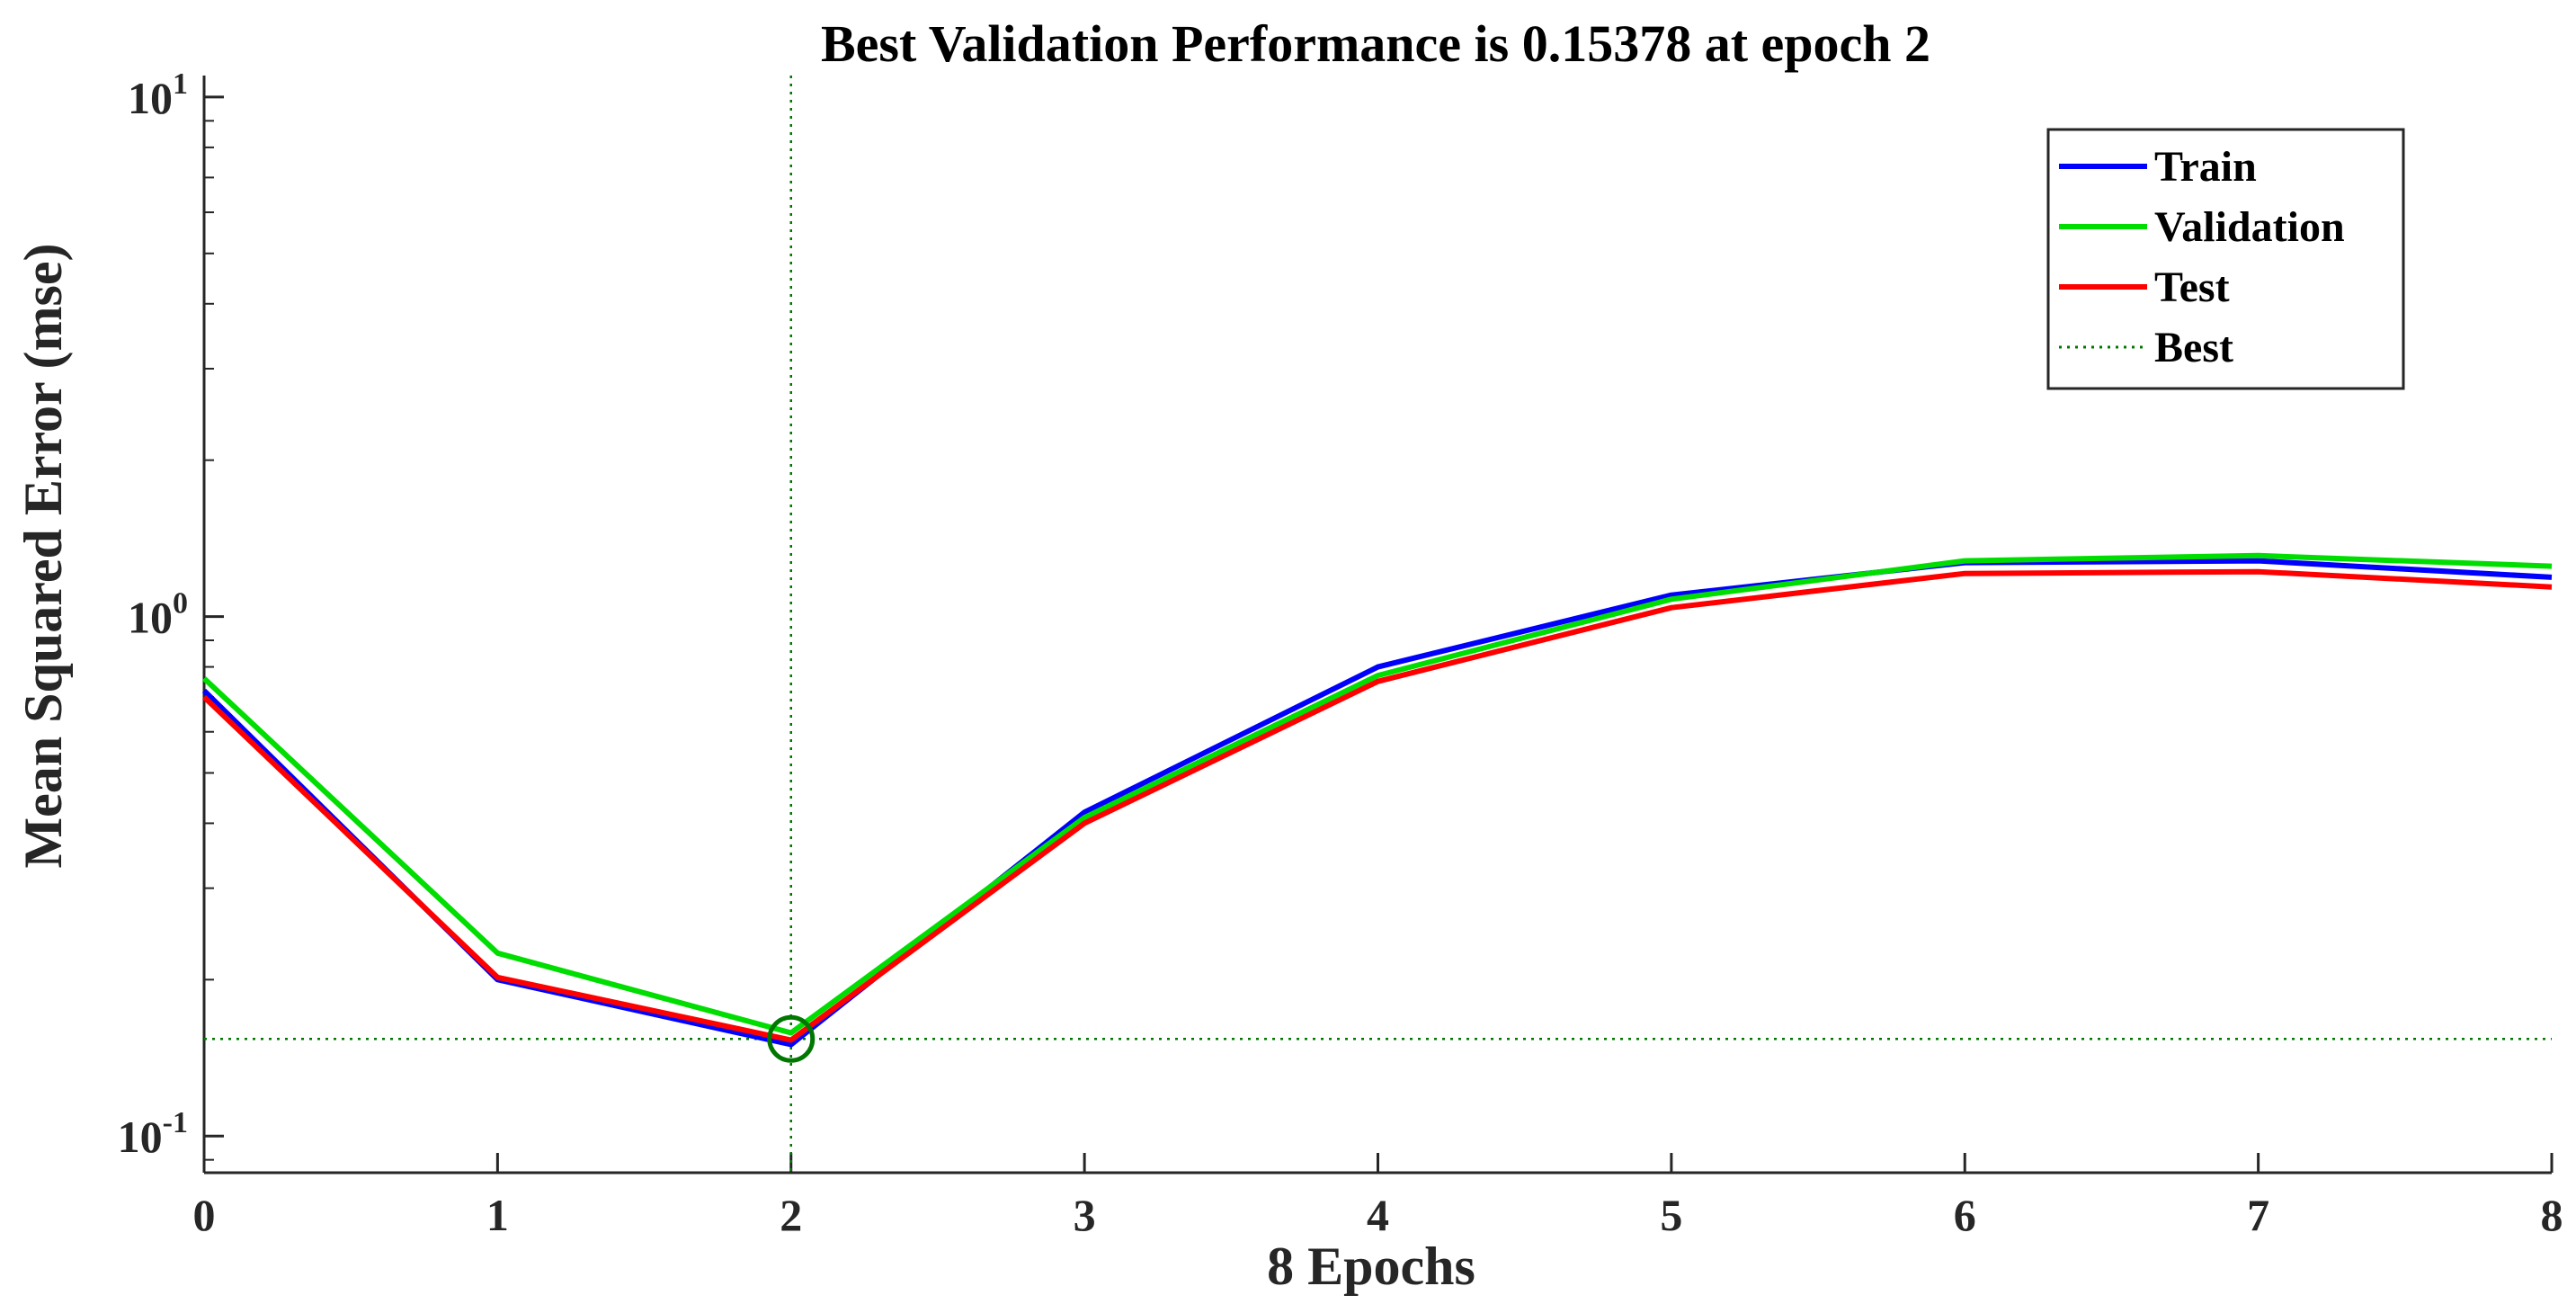 The height and width of the screenshot is (1313, 2576). Describe the element at coordinates (2552, 1215) in the screenshot. I see `x-tick-label: 8` at that location.